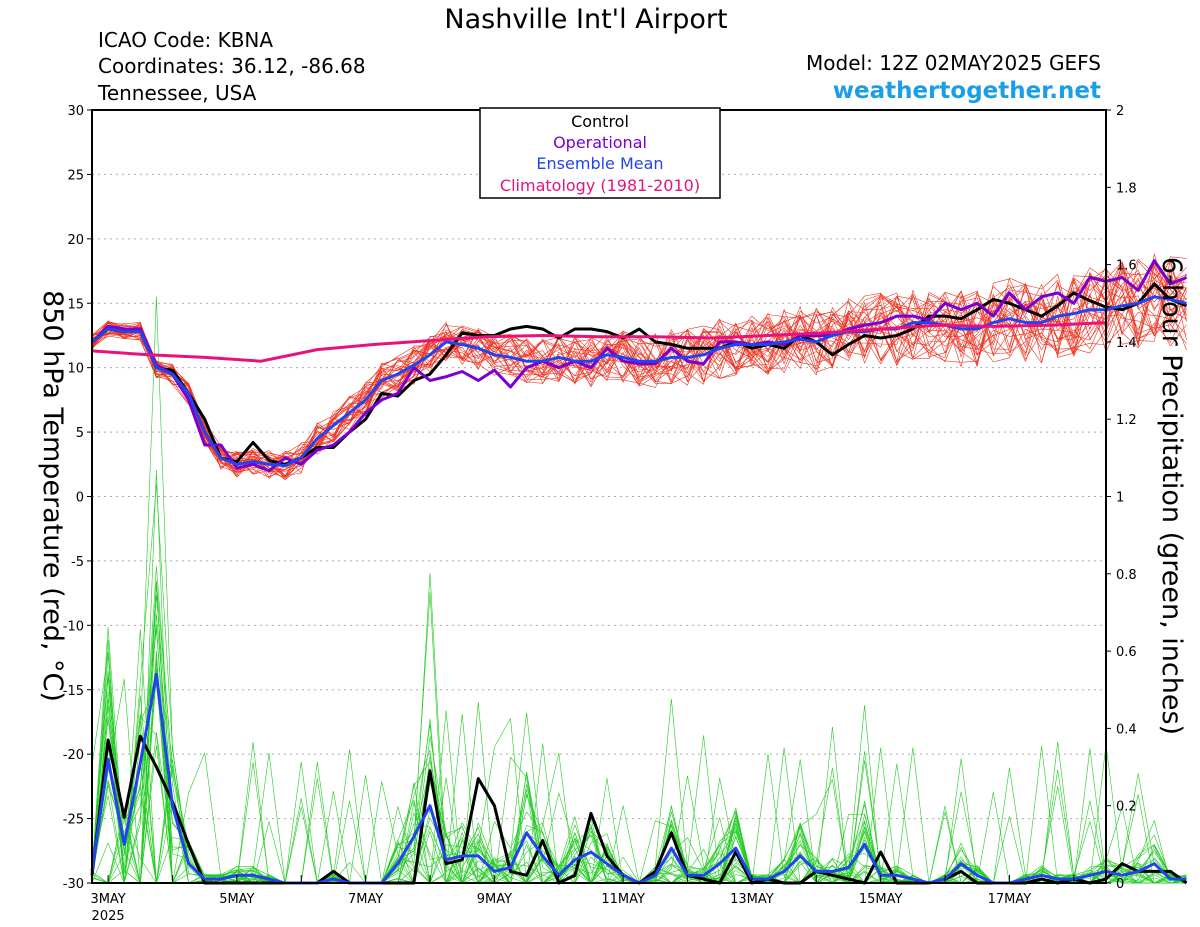 Image resolution: width=1200 pixels, height=927 pixels. I want to click on y2-tick-label: 1, so click(1120, 498).